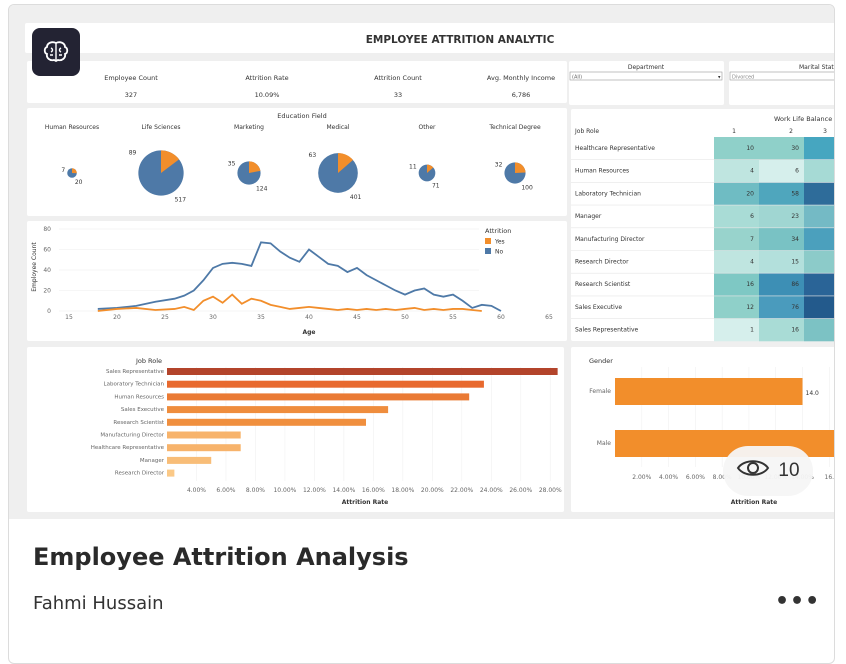 This screenshot has height=664, width=846. I want to click on gender-xtick-1: 4.00%, so click(668, 477).